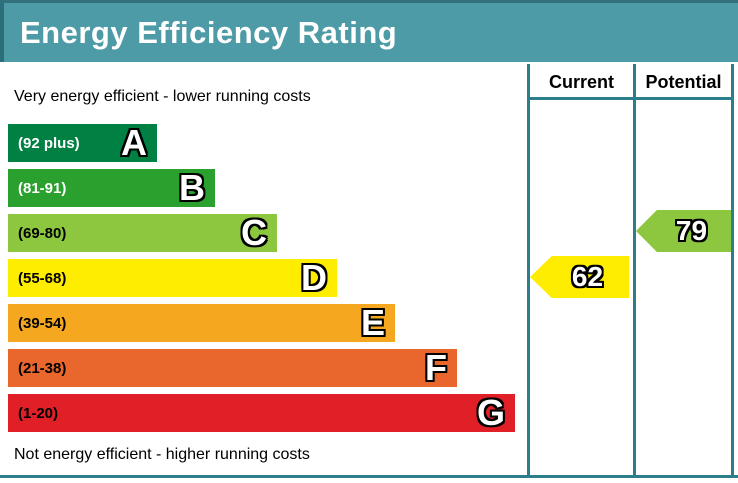 The height and width of the screenshot is (483, 738). I want to click on band-e-range: (39-54), so click(42, 323).